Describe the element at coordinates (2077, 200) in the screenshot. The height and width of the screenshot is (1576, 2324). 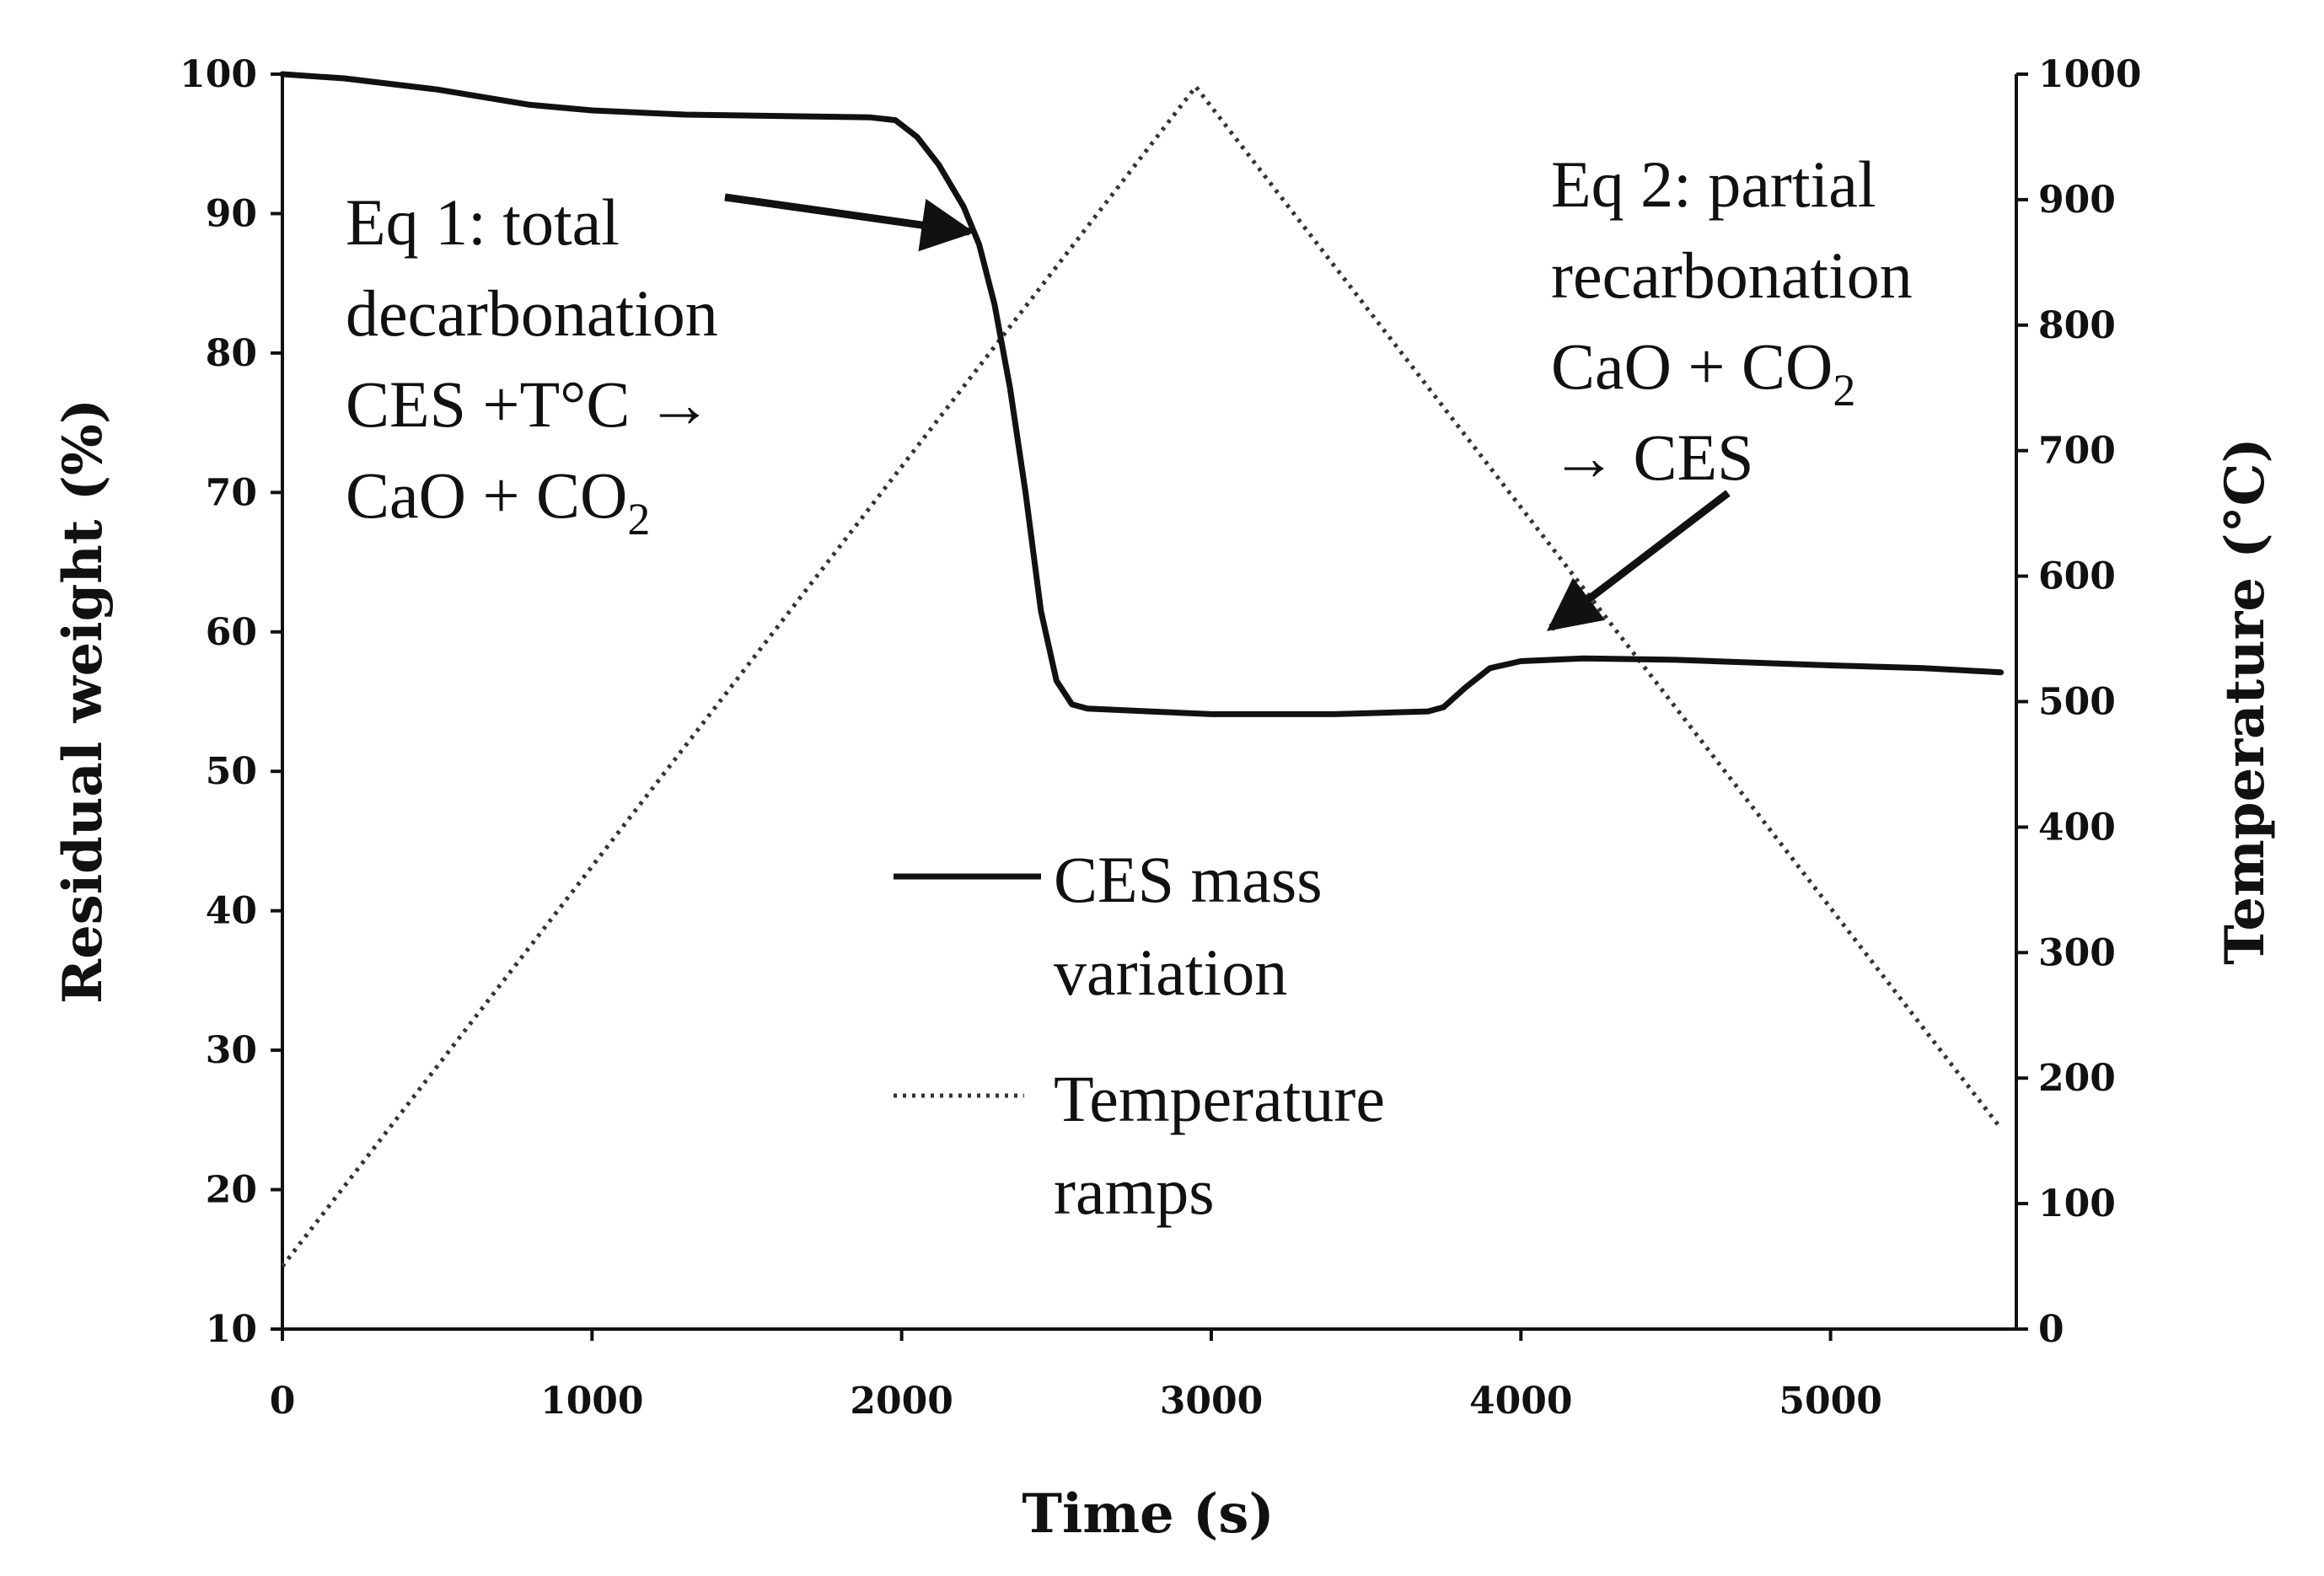
I see `right-tick-label: 900` at that location.